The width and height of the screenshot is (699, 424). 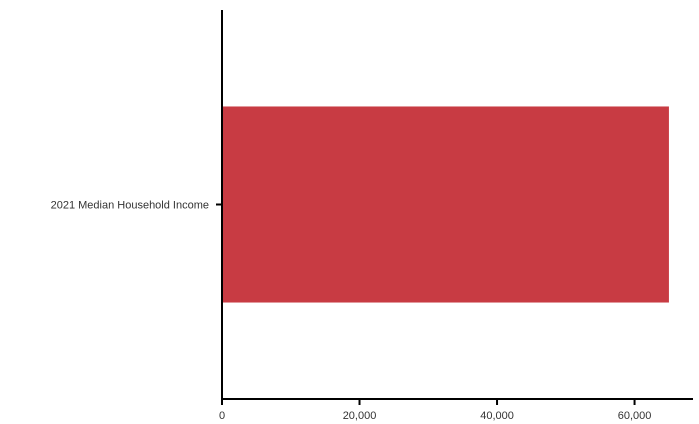 I want to click on x-tick-label-1: 20,000, so click(x=360, y=416).